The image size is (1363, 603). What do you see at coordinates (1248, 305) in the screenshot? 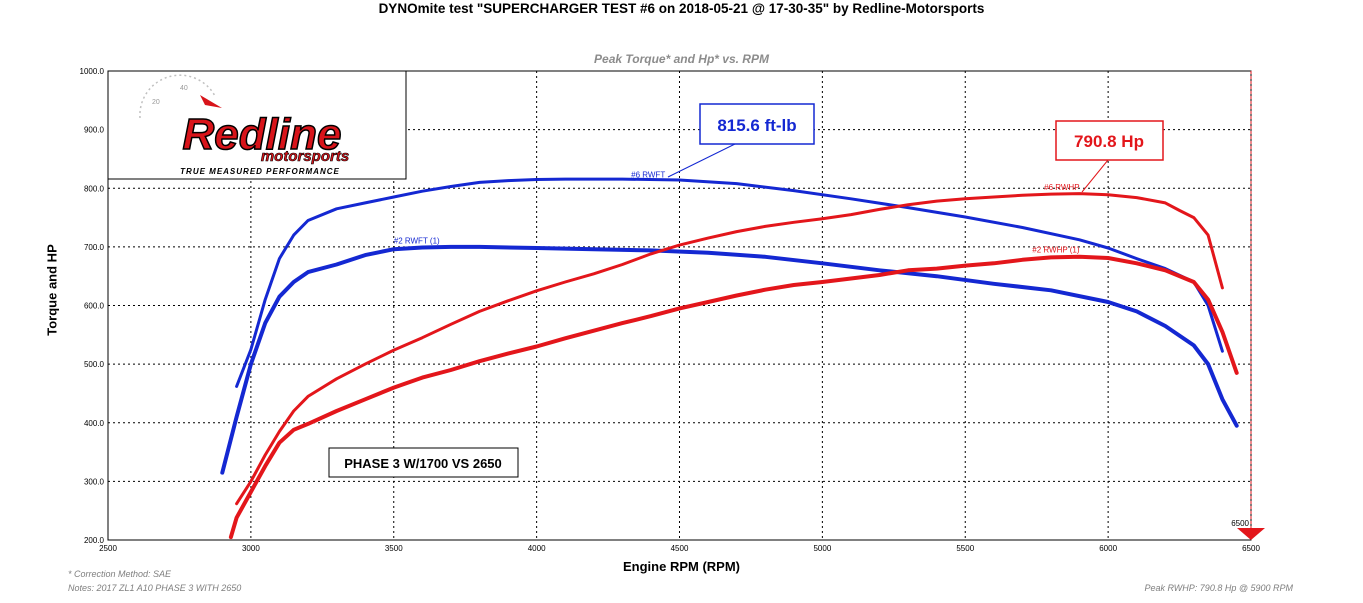
I see `rpm-cursor: 6500` at bounding box center [1248, 305].